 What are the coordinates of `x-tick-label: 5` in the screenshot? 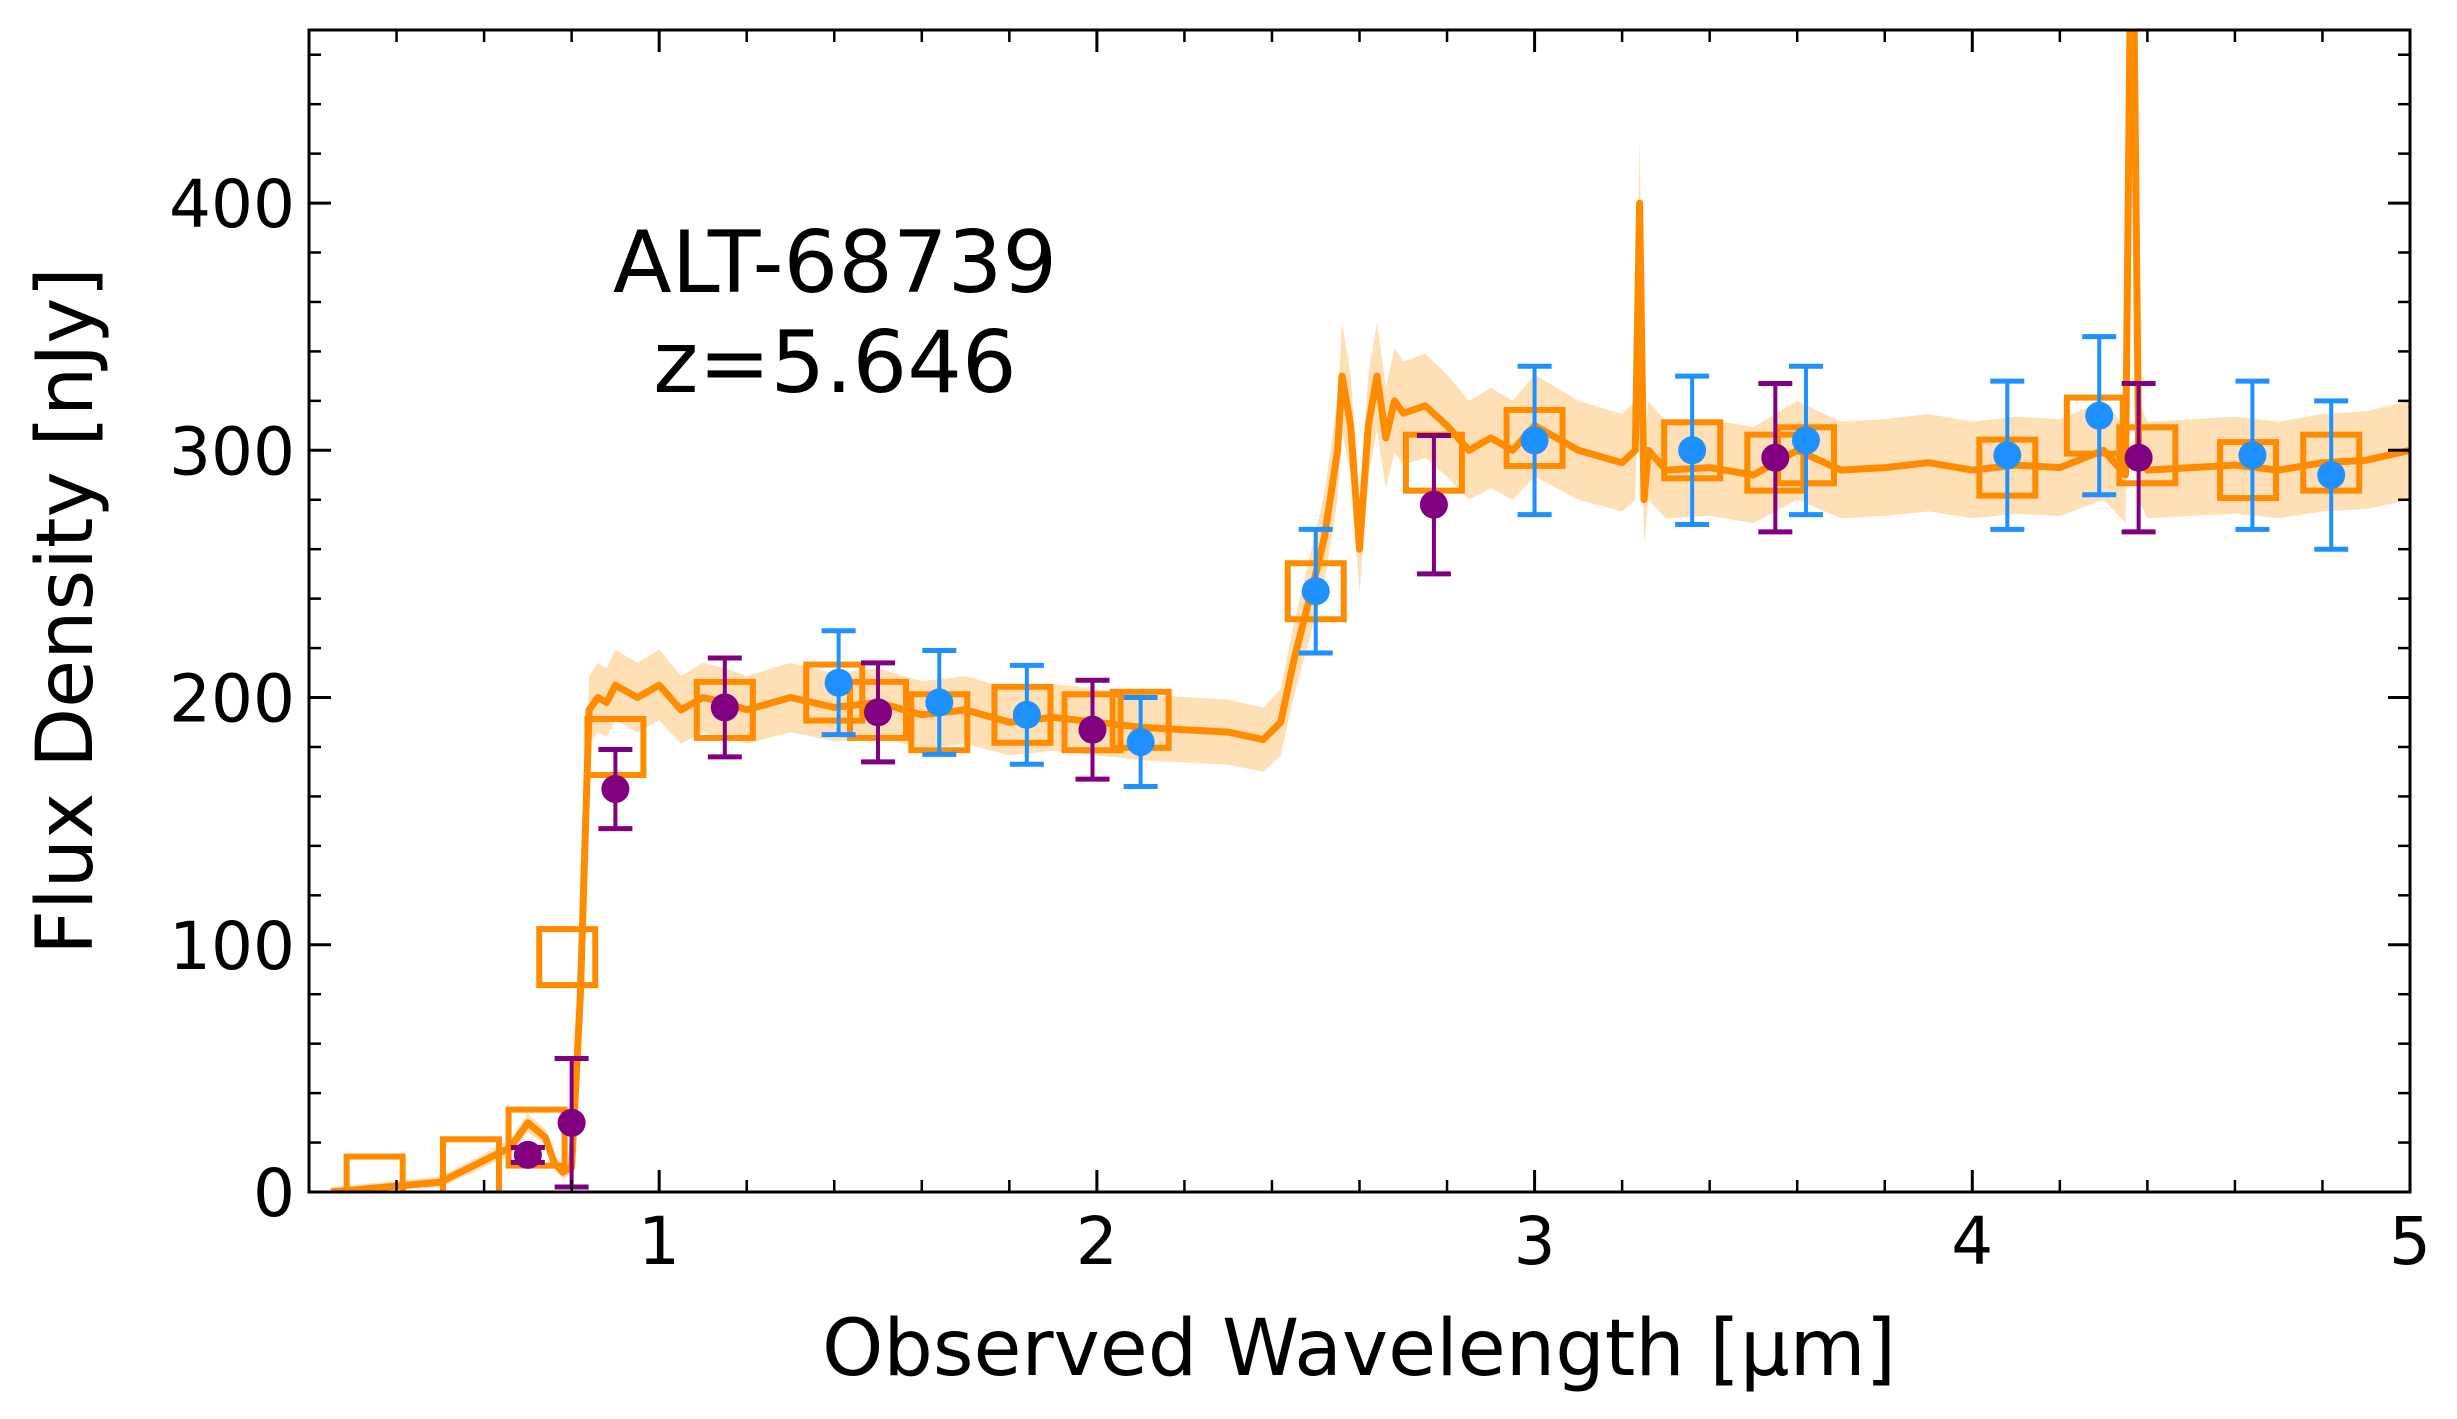 It's located at (2410, 1241).